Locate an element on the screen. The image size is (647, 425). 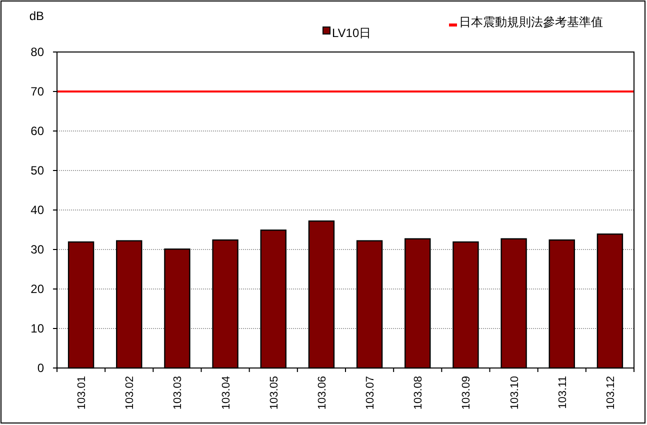
y-tick-label: 30 is located at coordinates (37, 249).